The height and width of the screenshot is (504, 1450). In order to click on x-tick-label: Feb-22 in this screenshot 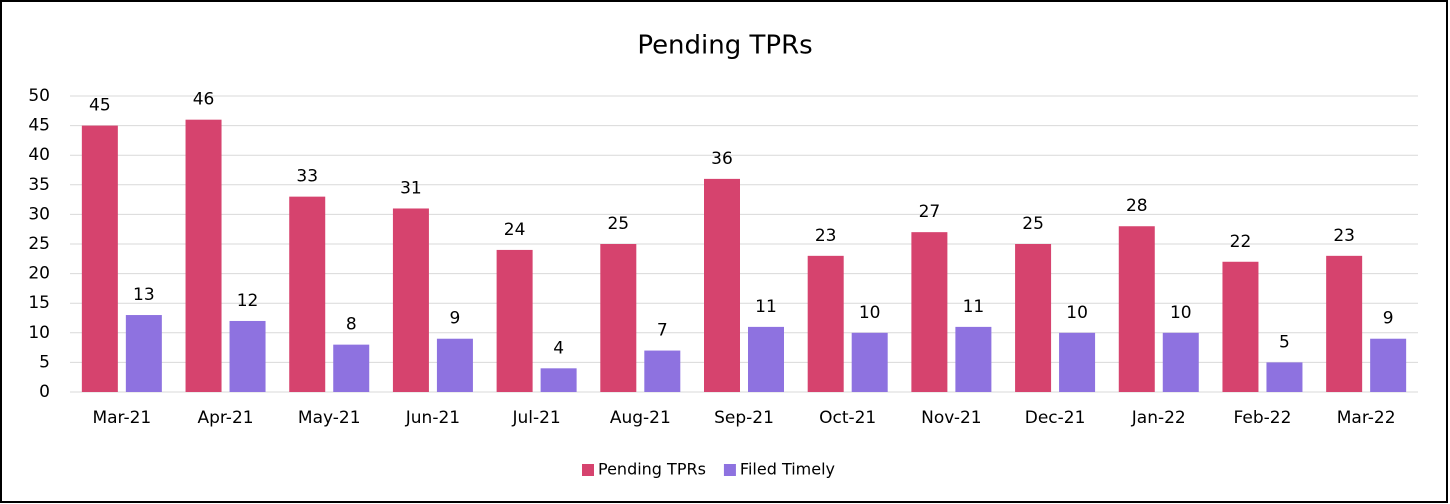, I will do `click(1263, 418)`.